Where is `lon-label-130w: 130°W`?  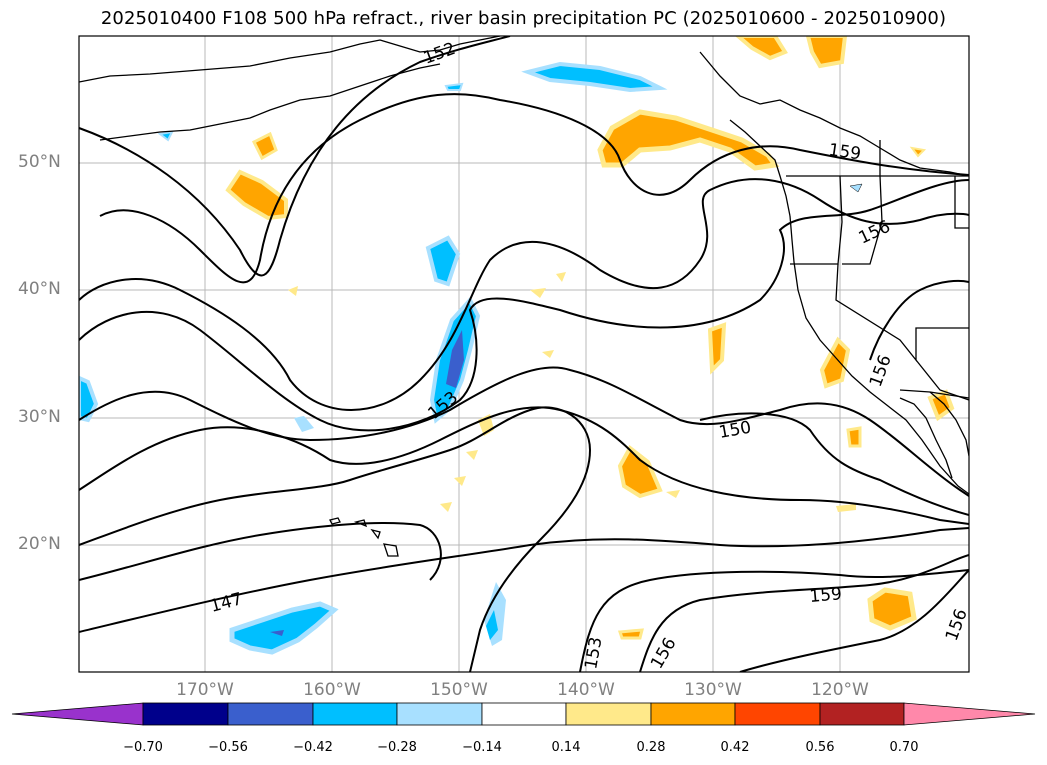 lon-label-130w: 130°W is located at coordinates (713, 690).